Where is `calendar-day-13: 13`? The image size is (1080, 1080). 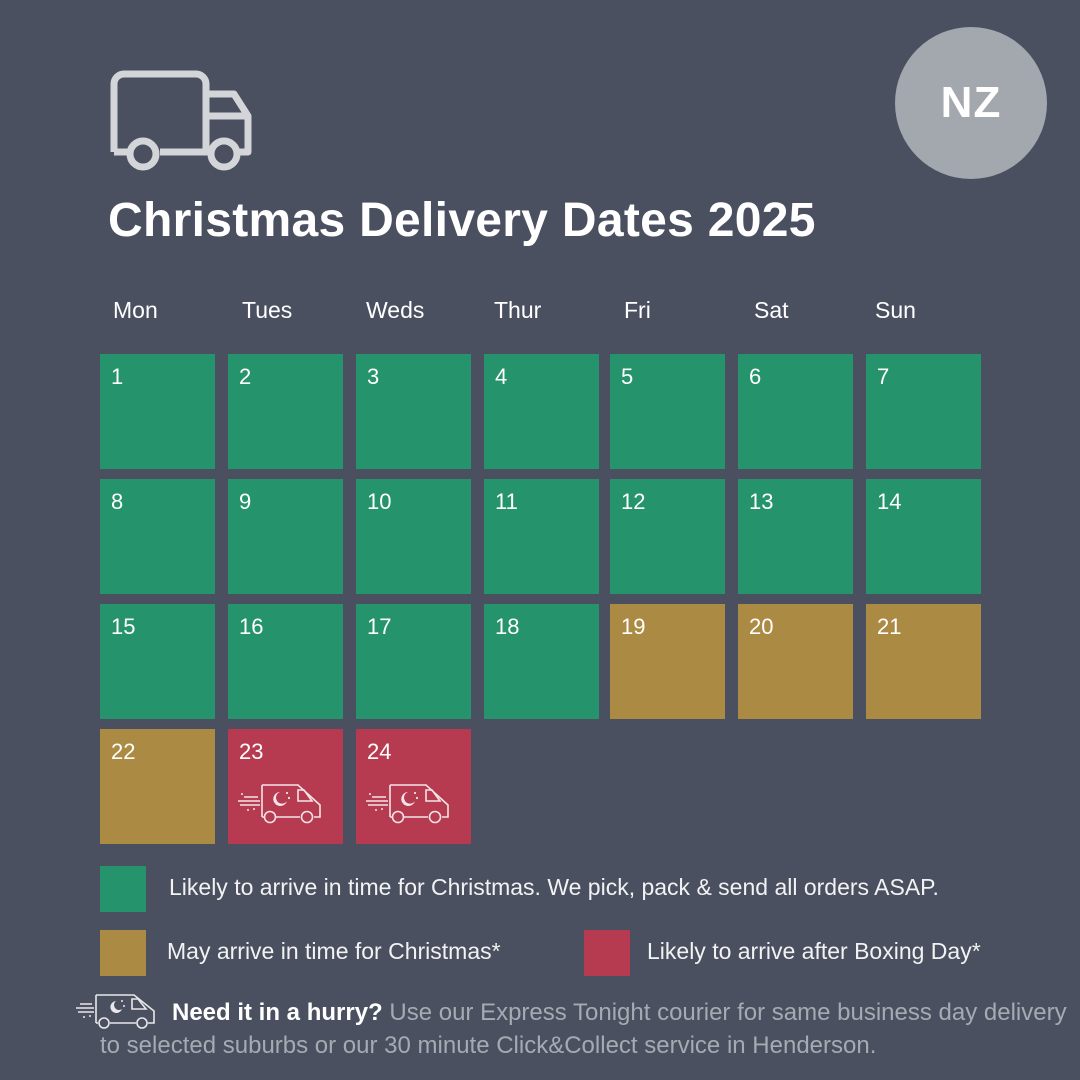 calendar-day-13: 13 is located at coordinates (795, 536).